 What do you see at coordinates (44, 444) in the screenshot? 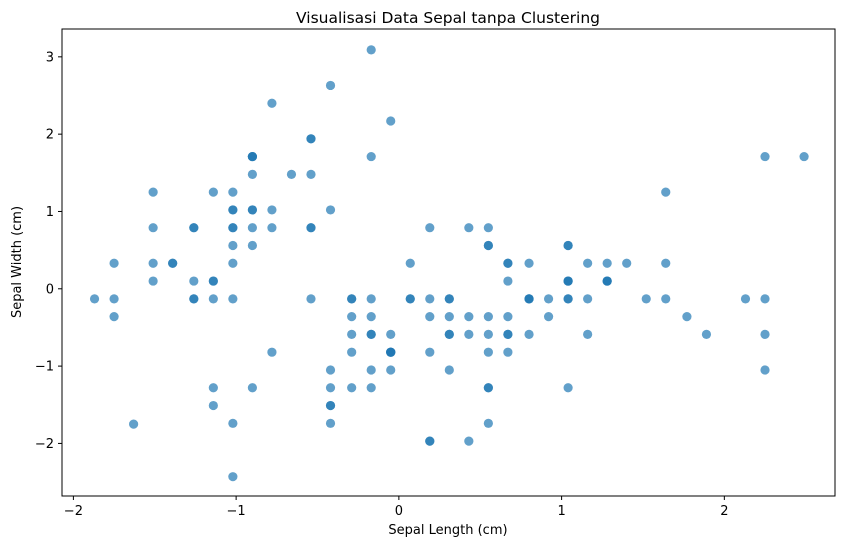
I see `y-tick-label: −2` at bounding box center [44, 444].